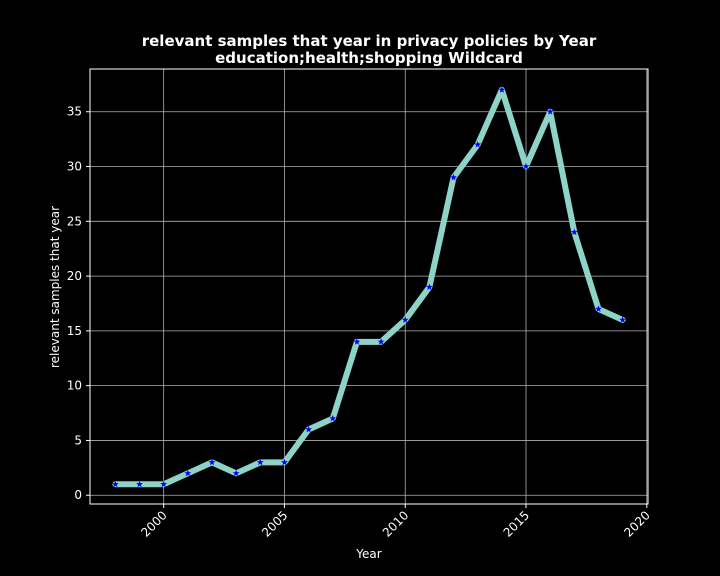 This screenshot has height=576, width=720. What do you see at coordinates (78, 440) in the screenshot?
I see `y-tick-label: 5` at bounding box center [78, 440].